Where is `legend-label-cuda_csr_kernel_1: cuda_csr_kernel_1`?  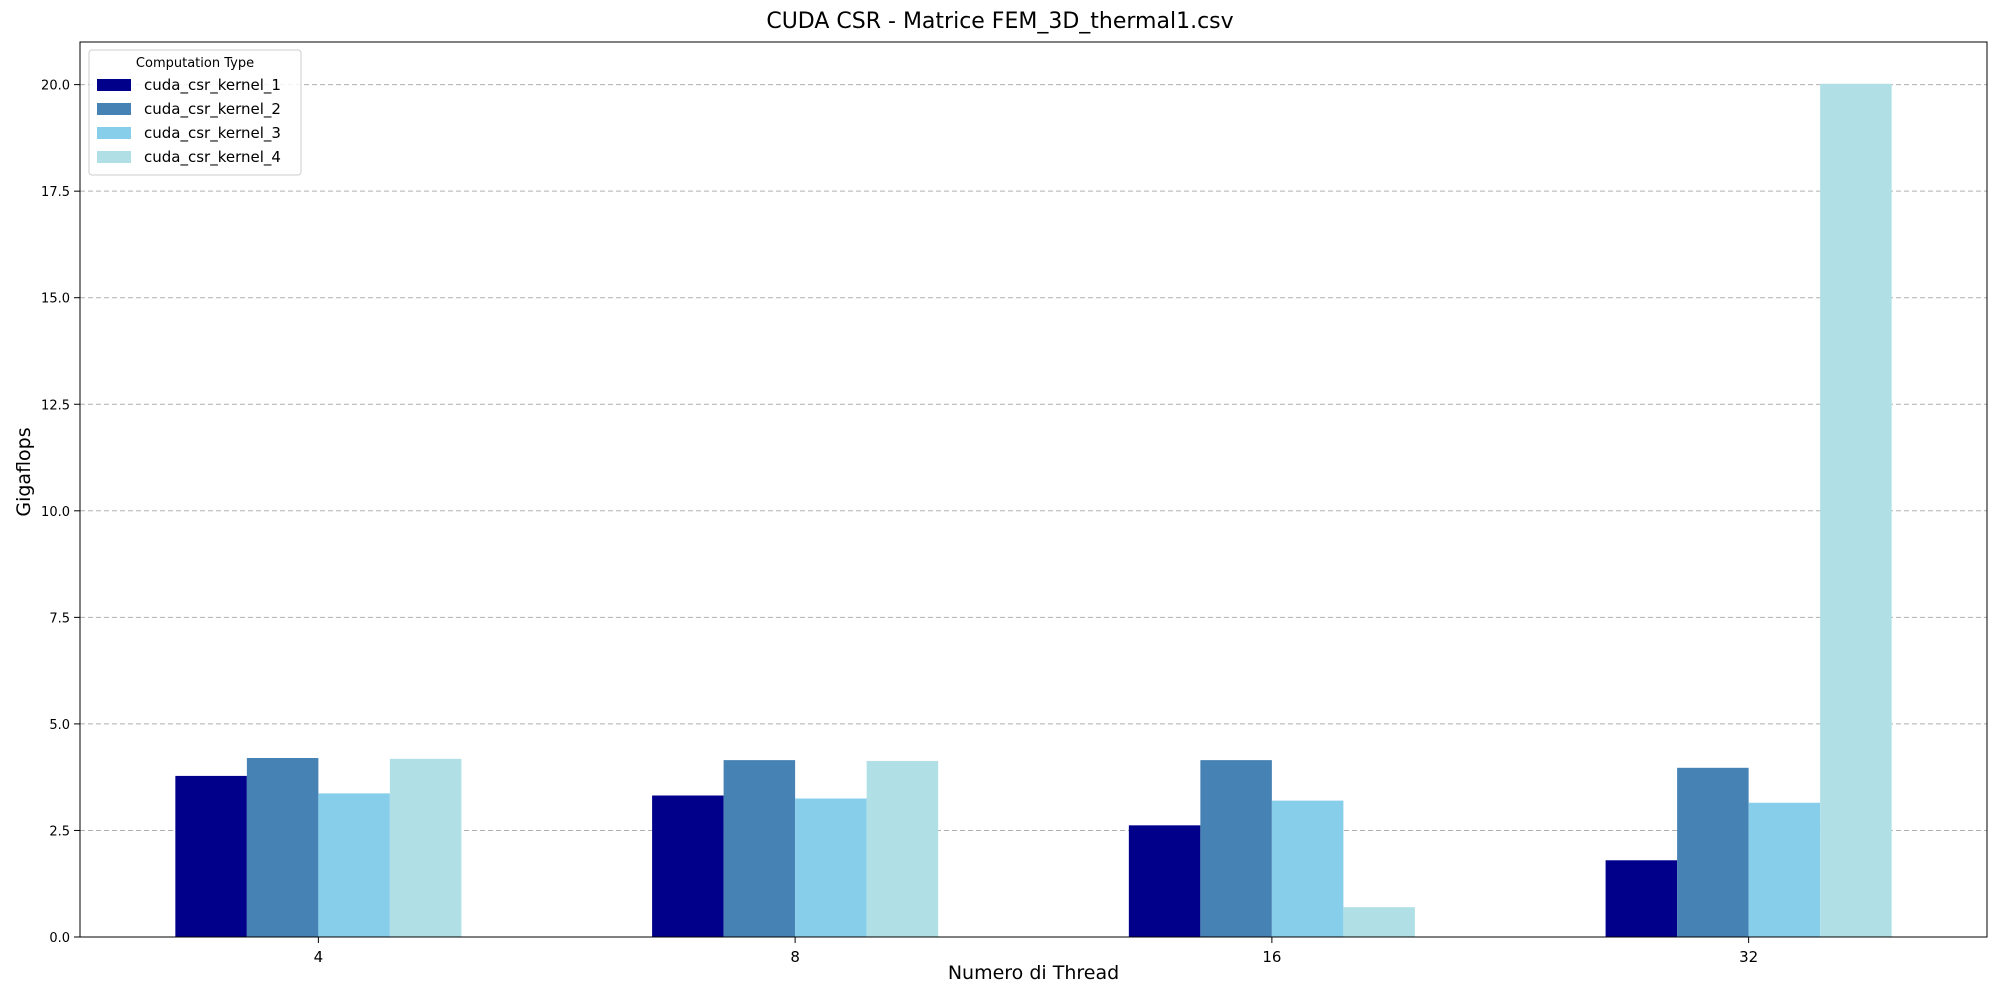
legend-label-cuda_csr_kernel_1: cuda_csr_kernel_1 is located at coordinates (212, 85).